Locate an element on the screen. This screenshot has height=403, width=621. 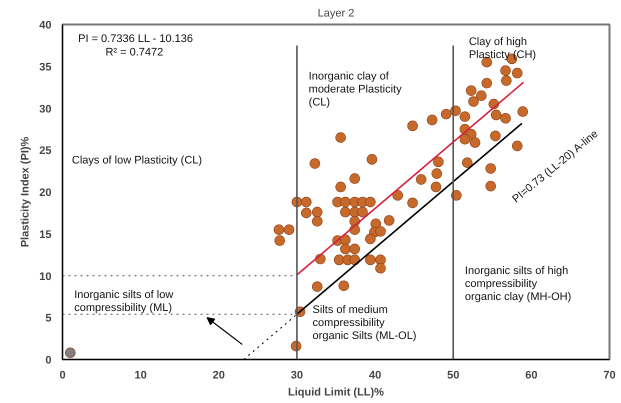
y-tick-label: 5 is located at coordinates (48, 318).